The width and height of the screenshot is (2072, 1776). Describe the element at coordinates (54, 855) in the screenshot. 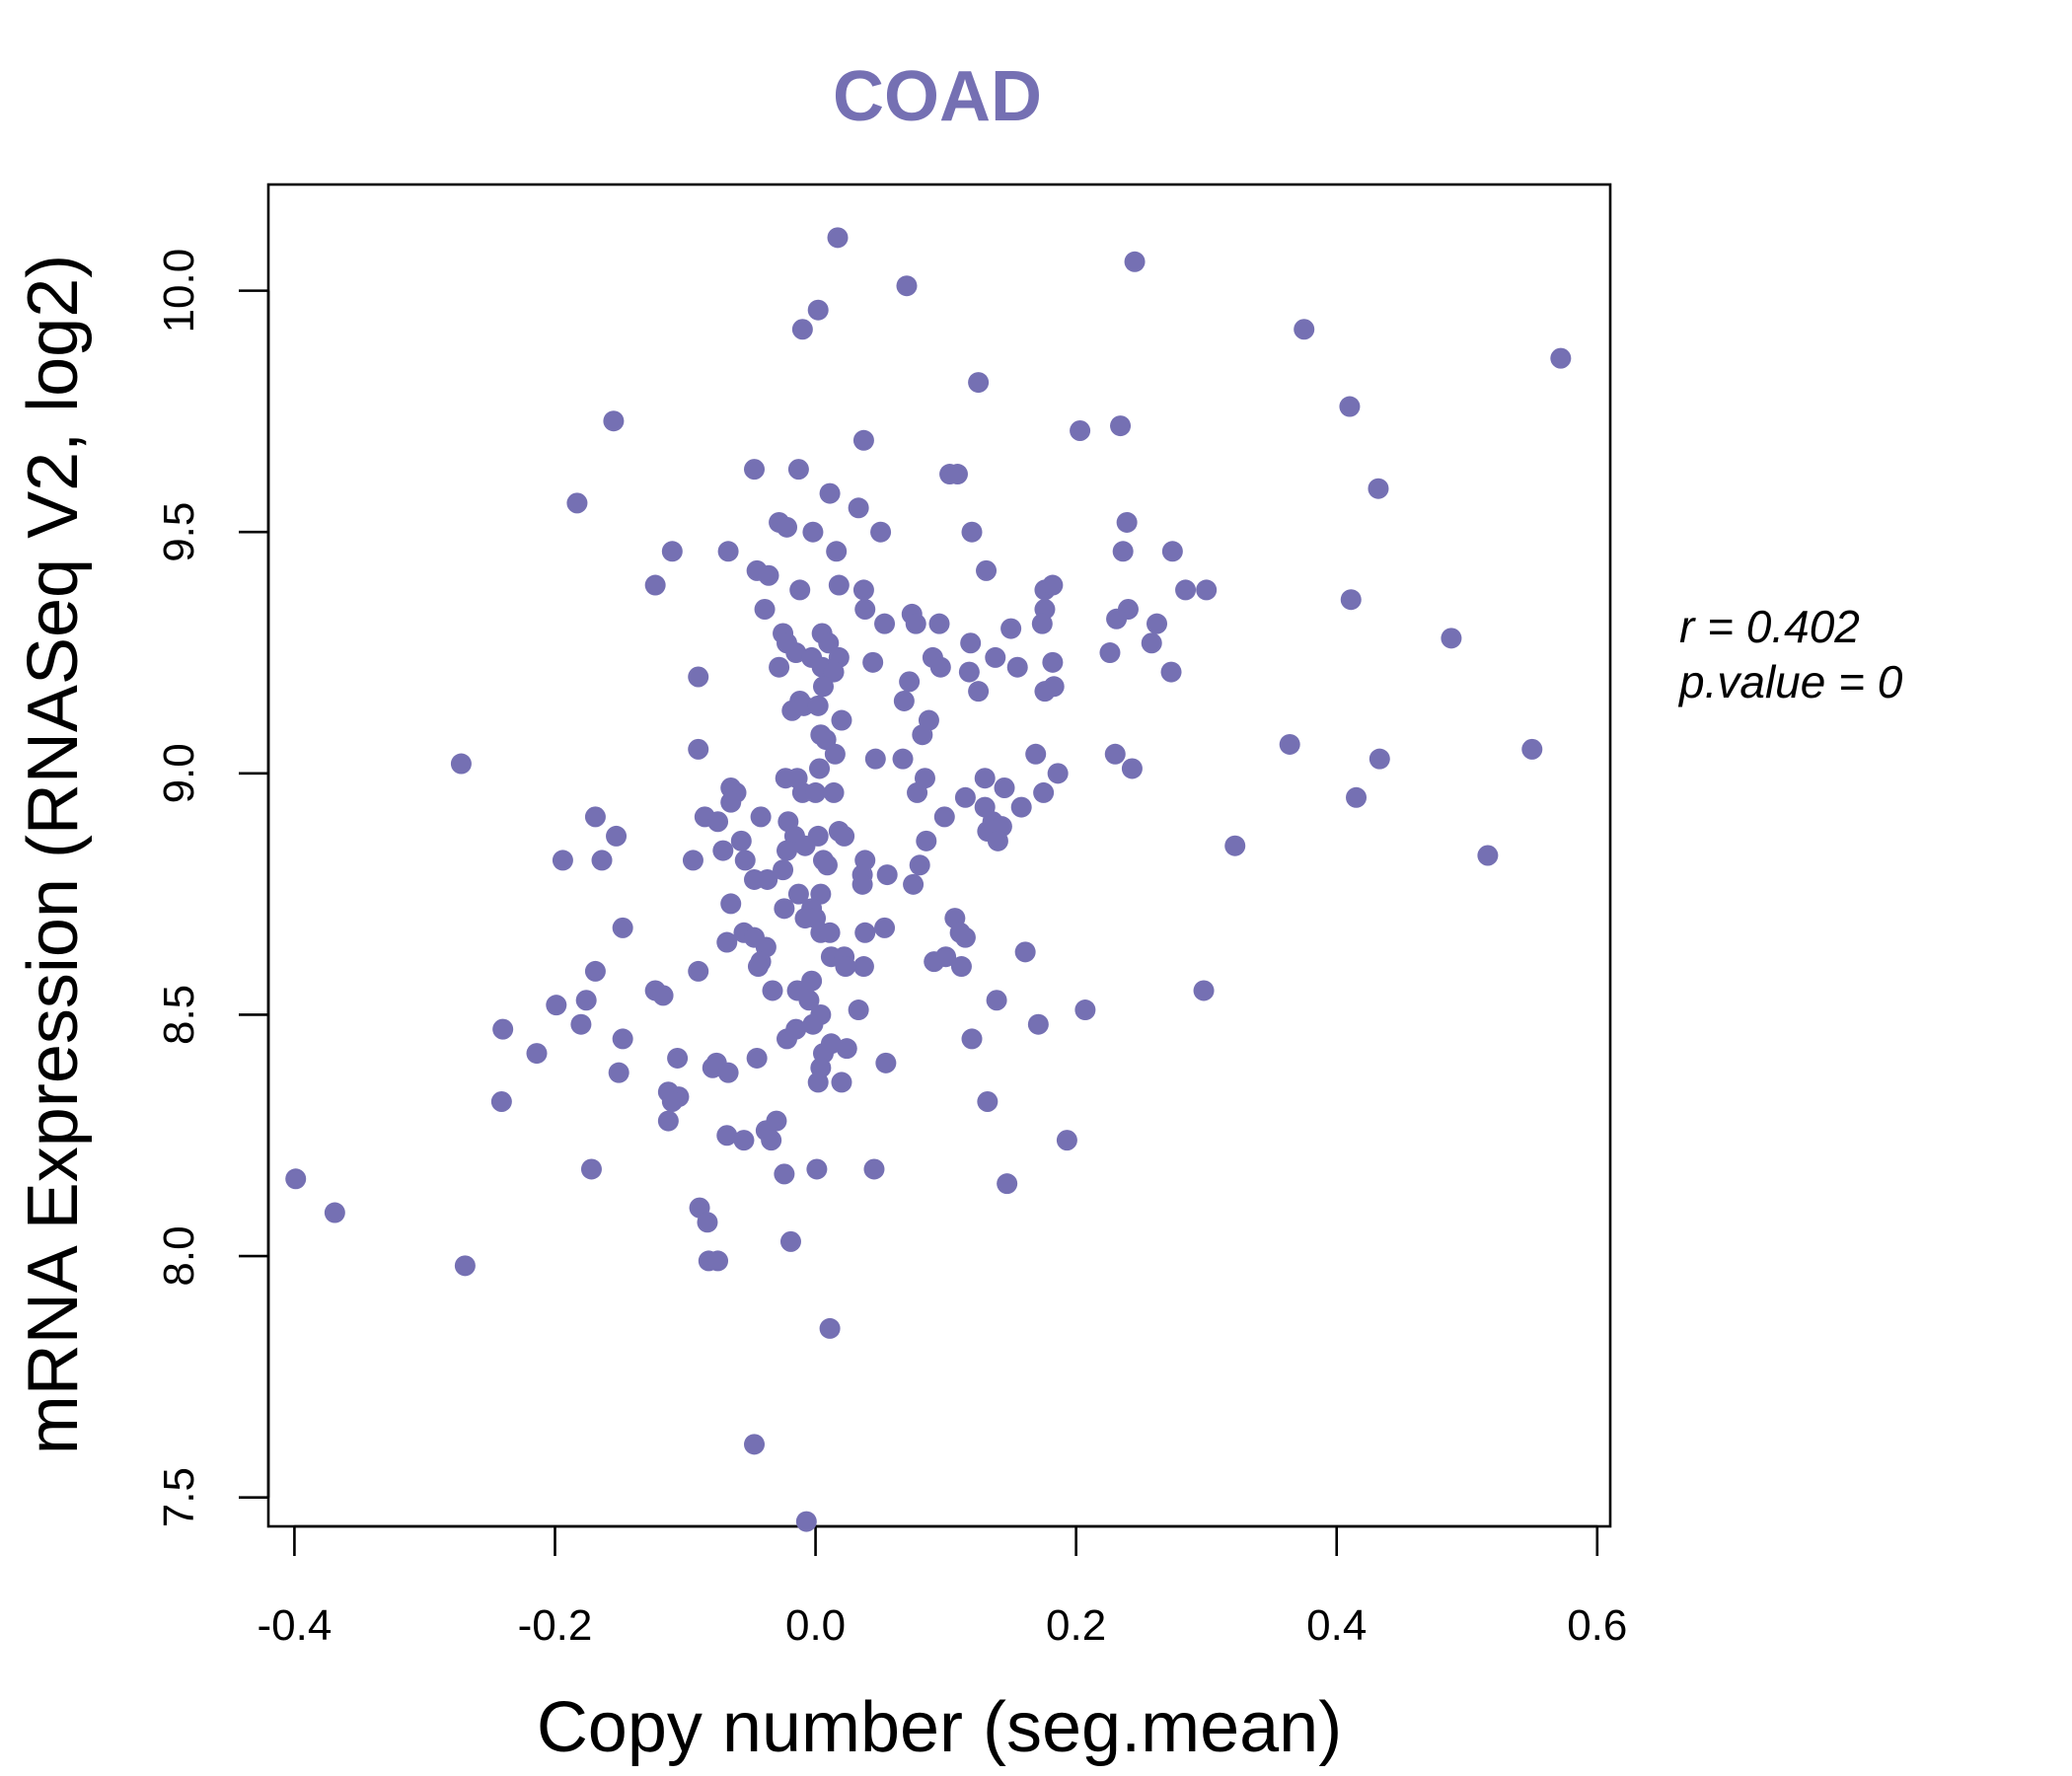

I see `y-axis-label: mRNA Expression (RNASeq V2, log2)` at that location.